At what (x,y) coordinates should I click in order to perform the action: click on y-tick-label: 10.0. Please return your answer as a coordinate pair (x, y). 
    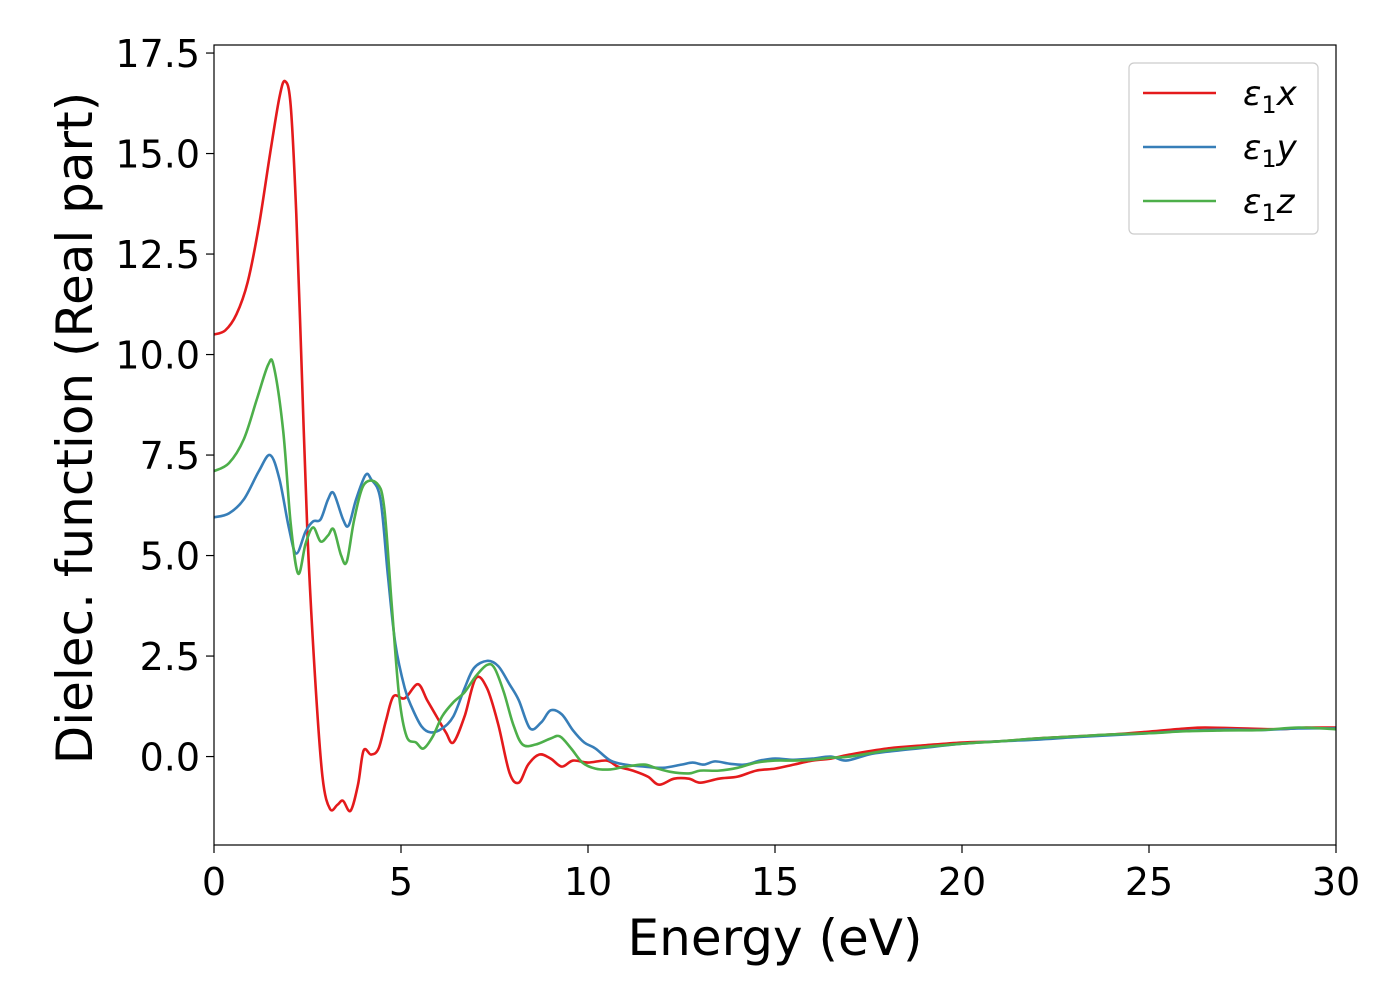
    Looking at the image, I should click on (157, 356).